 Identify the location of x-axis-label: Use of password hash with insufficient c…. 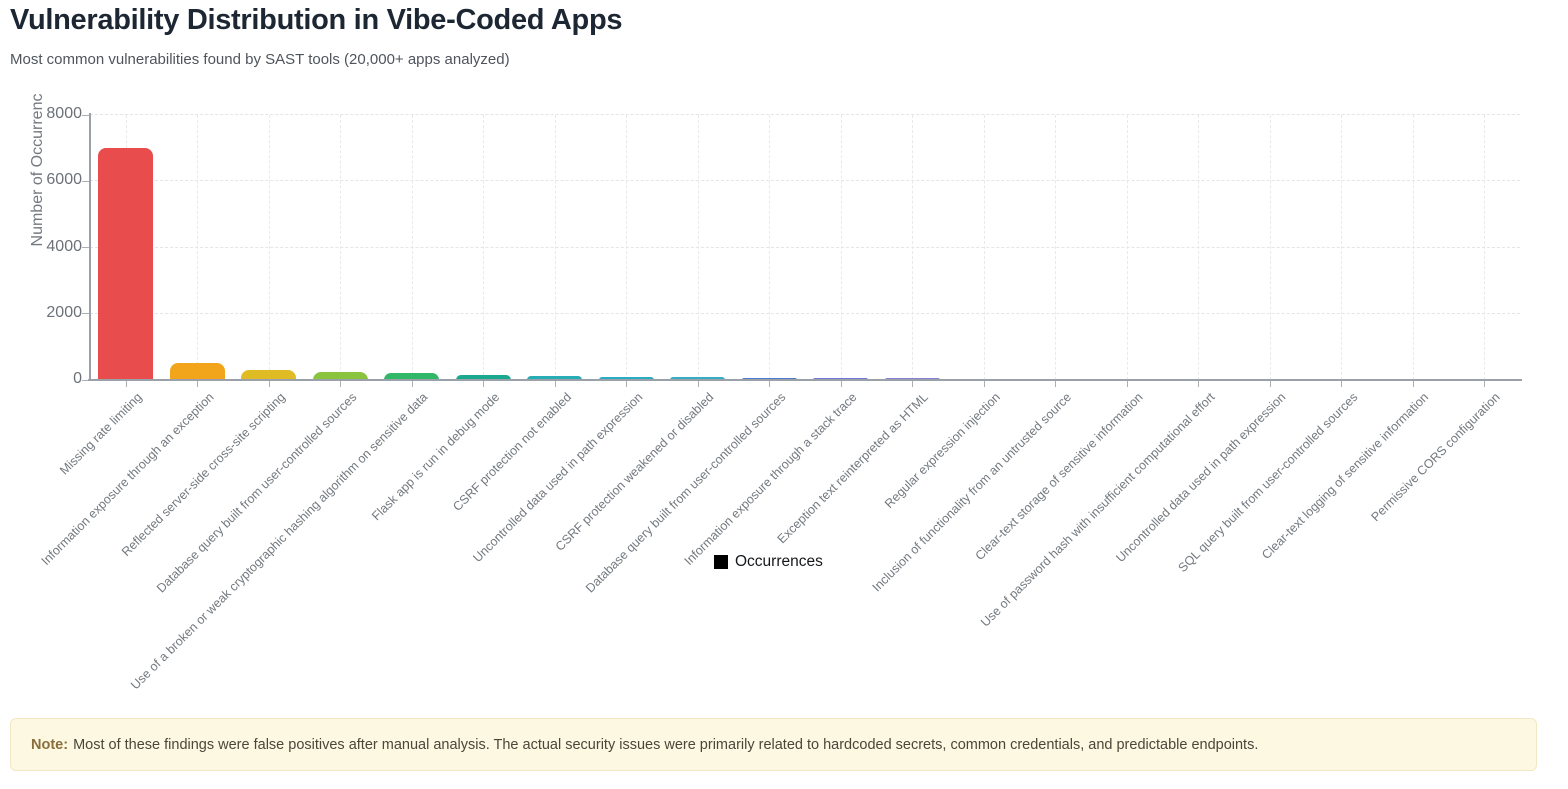
(1097, 510).